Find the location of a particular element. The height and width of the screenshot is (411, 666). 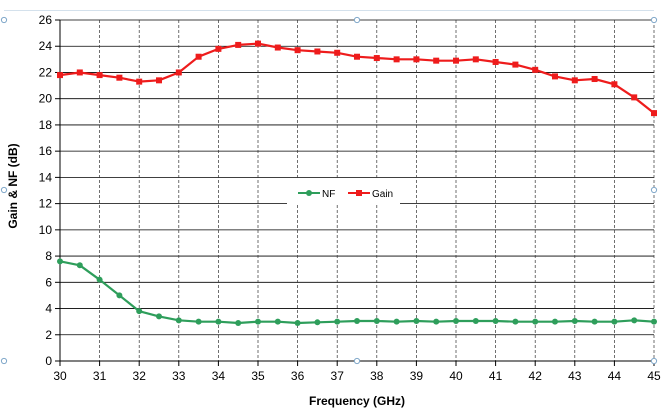

x-tick-label: 43 is located at coordinates (575, 376).